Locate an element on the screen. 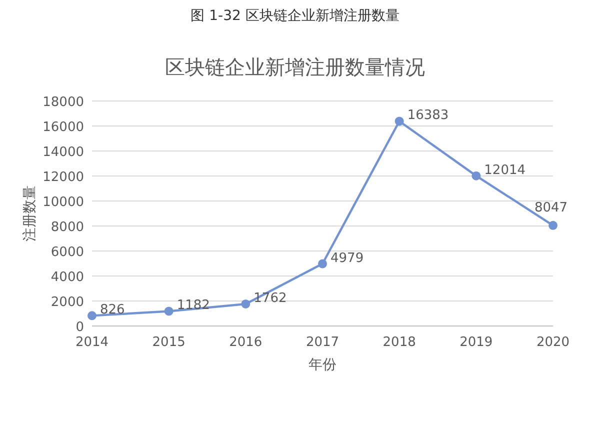  x-tick-label: 2016 is located at coordinates (245, 342).